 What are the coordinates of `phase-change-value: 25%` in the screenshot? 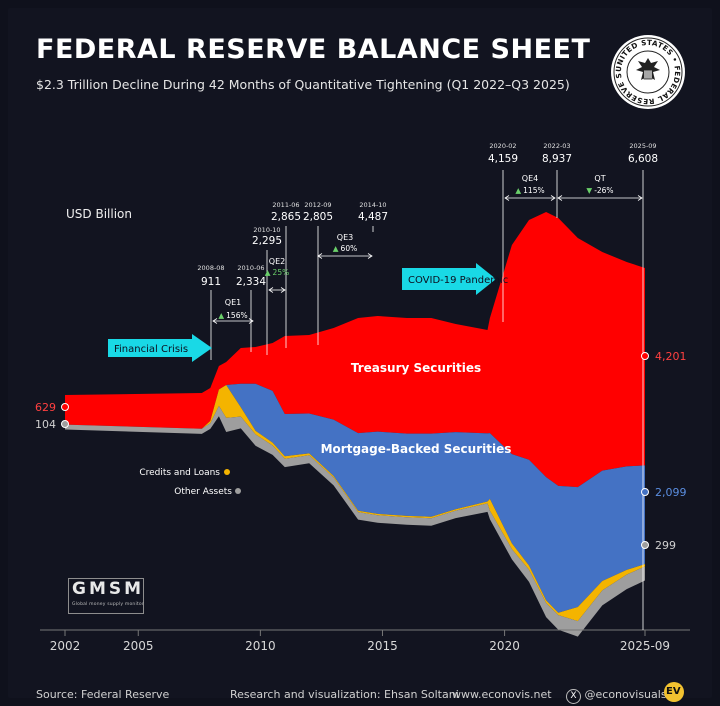 It's located at (281, 272).